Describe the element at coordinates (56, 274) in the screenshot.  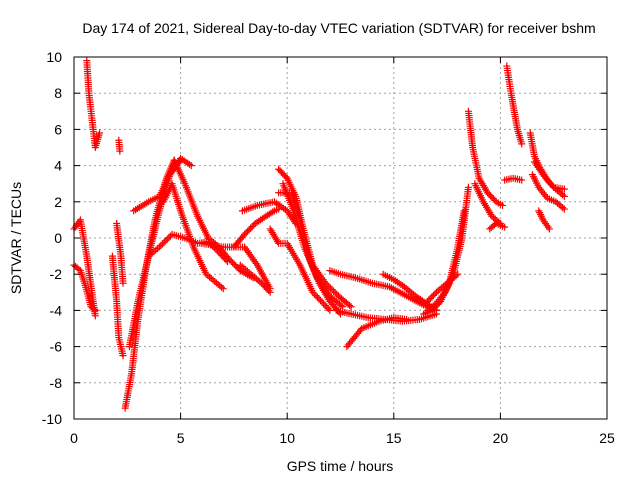
I see `y-tick-label: -2` at that location.